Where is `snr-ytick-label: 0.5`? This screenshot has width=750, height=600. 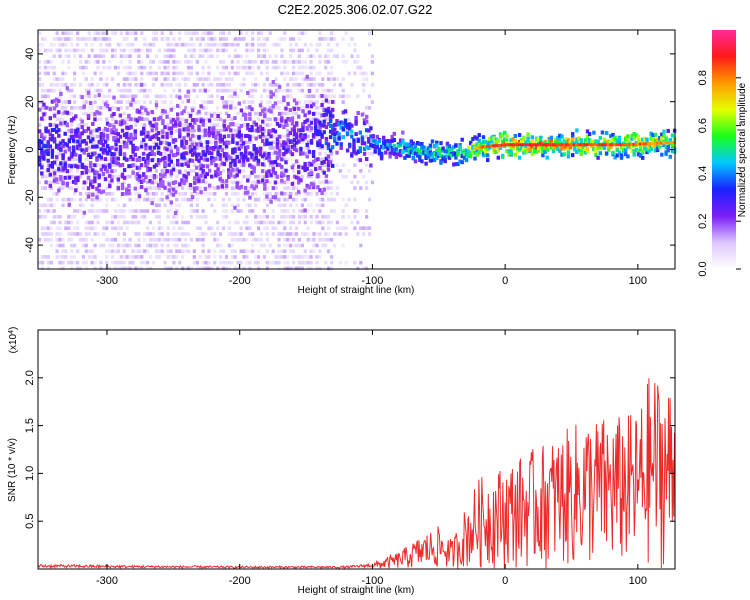 snr-ytick-label: 0.5 is located at coordinates (30, 521).